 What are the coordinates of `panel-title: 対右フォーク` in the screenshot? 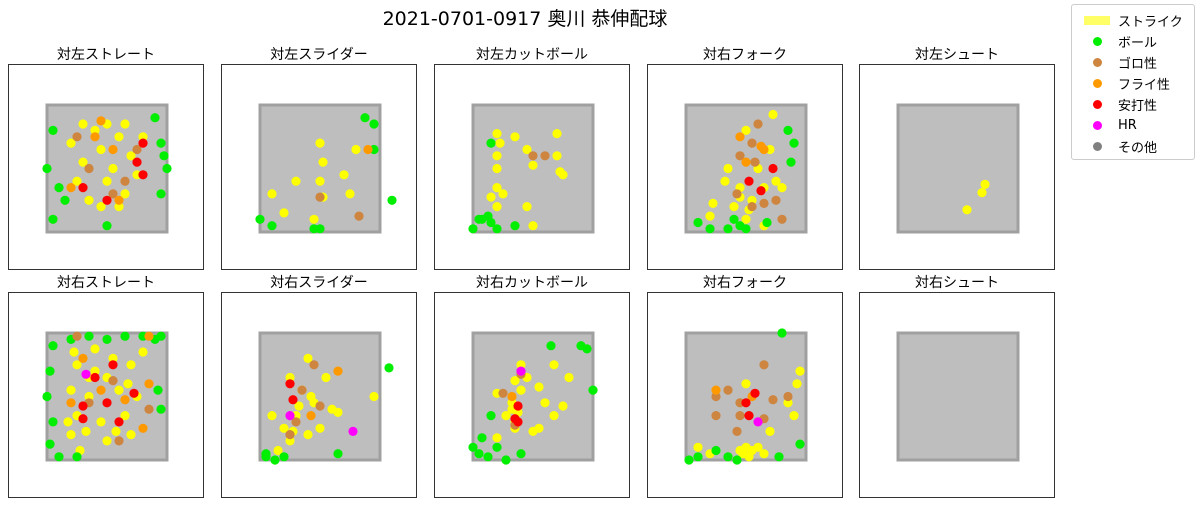 It's located at (745, 55).